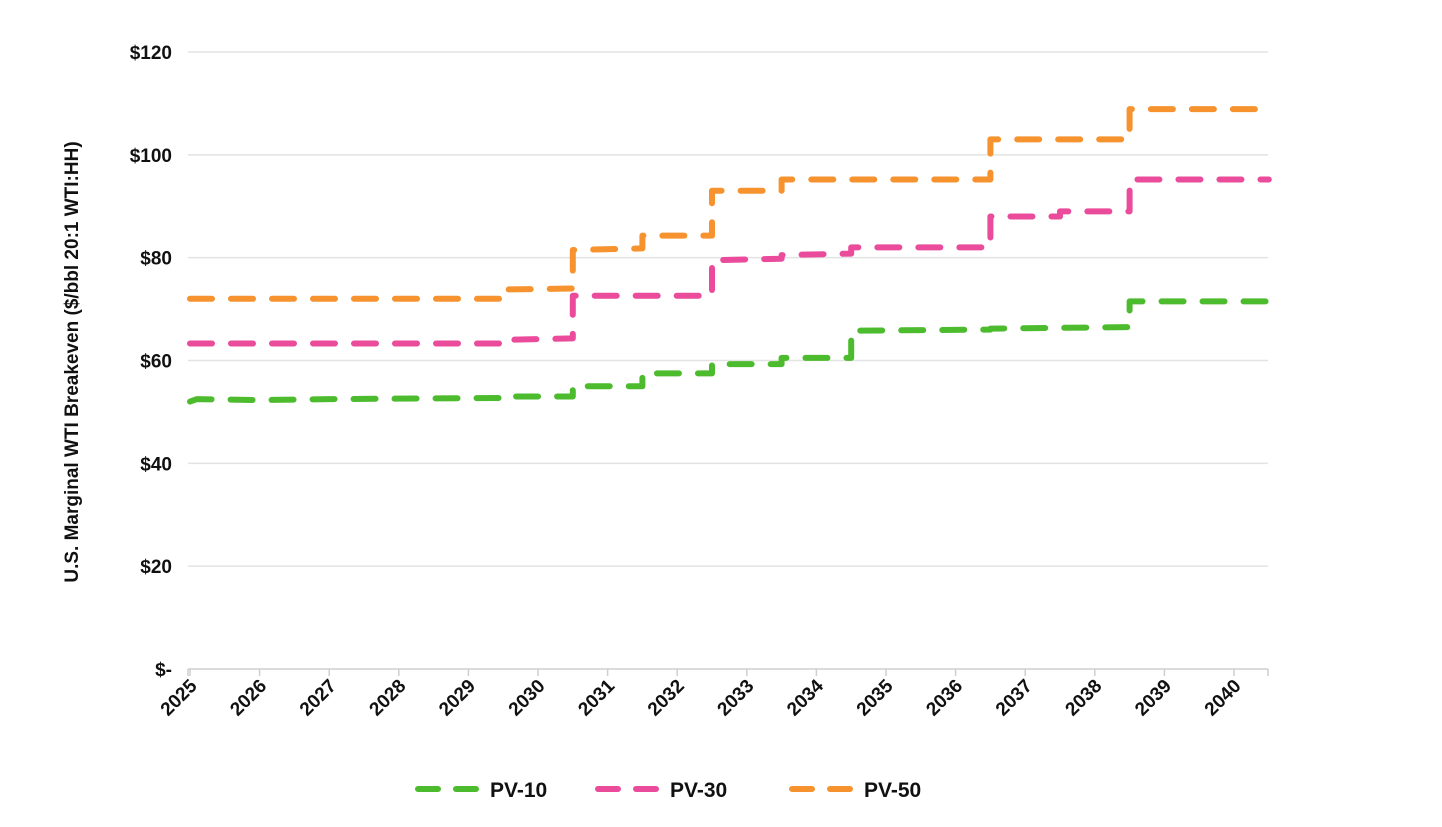  I want to click on legend: PV-10 PV-30 PV-50, so click(668, 790).